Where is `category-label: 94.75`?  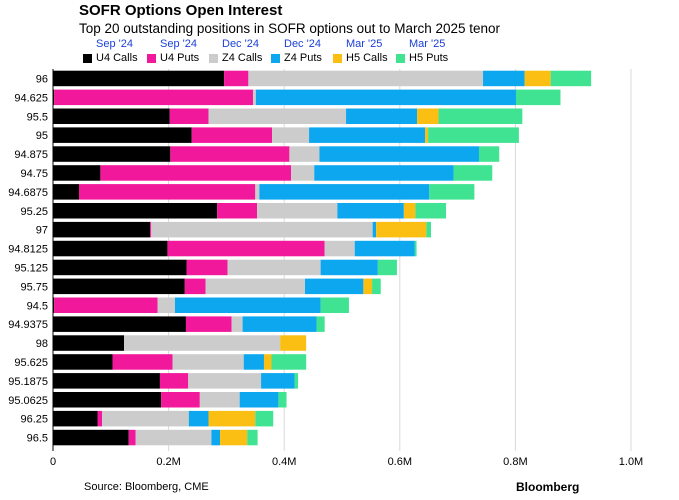
category-label: 94.75 is located at coordinates (34, 174).